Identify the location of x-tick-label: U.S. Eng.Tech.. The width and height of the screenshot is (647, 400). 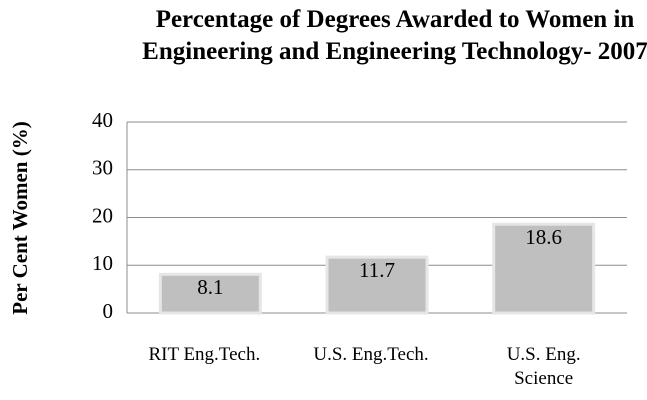
(371, 354).